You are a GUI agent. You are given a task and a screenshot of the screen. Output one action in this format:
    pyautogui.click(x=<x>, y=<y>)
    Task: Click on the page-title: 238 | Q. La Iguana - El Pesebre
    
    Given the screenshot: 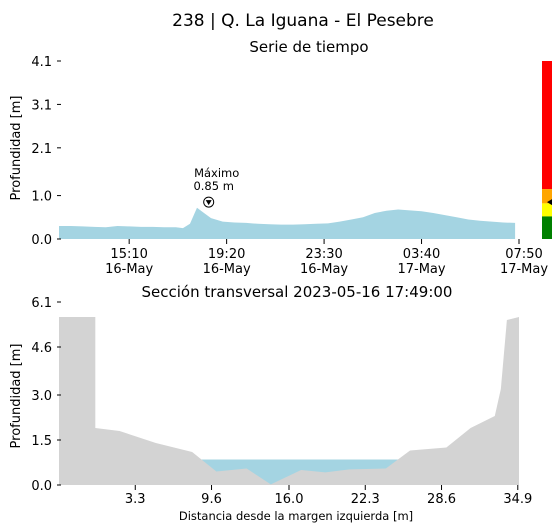 What is the action you would take?
    pyautogui.click(x=303, y=21)
    